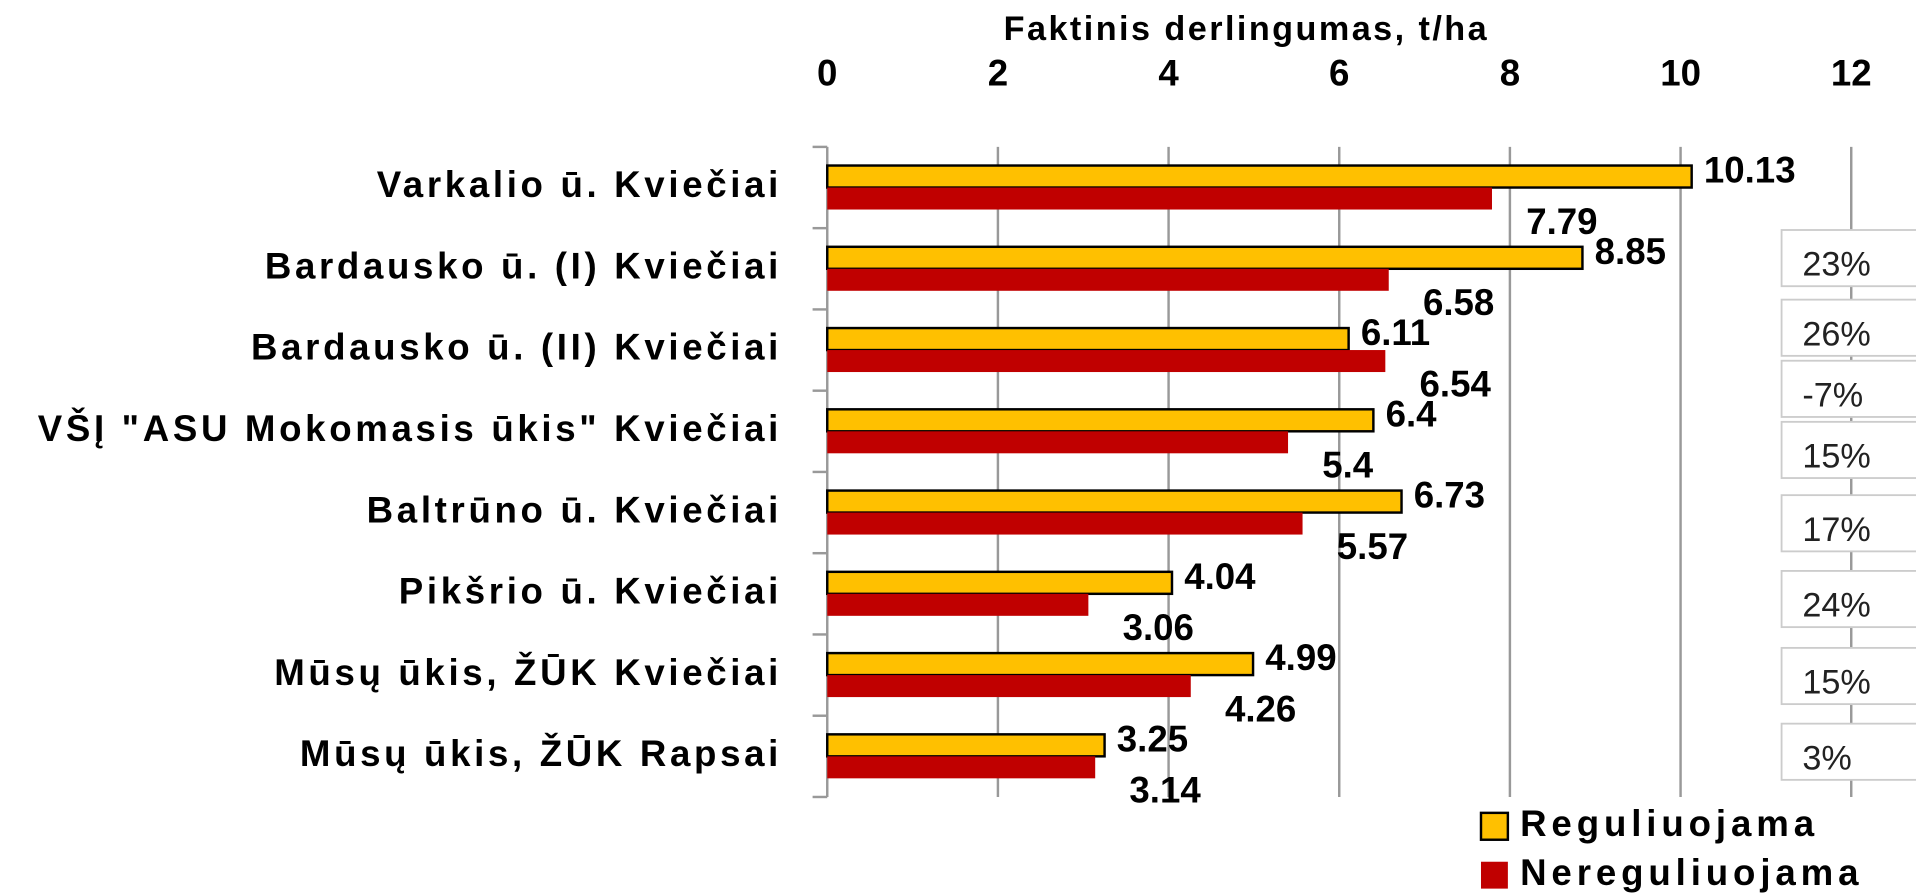  What do you see at coordinates (1826, 758) in the screenshot?
I see `annotation: 3%` at bounding box center [1826, 758].